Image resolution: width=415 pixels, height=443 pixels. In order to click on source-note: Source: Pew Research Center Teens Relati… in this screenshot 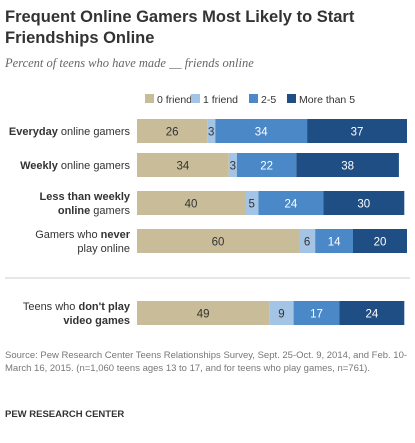, I will do `click(206, 362)`.